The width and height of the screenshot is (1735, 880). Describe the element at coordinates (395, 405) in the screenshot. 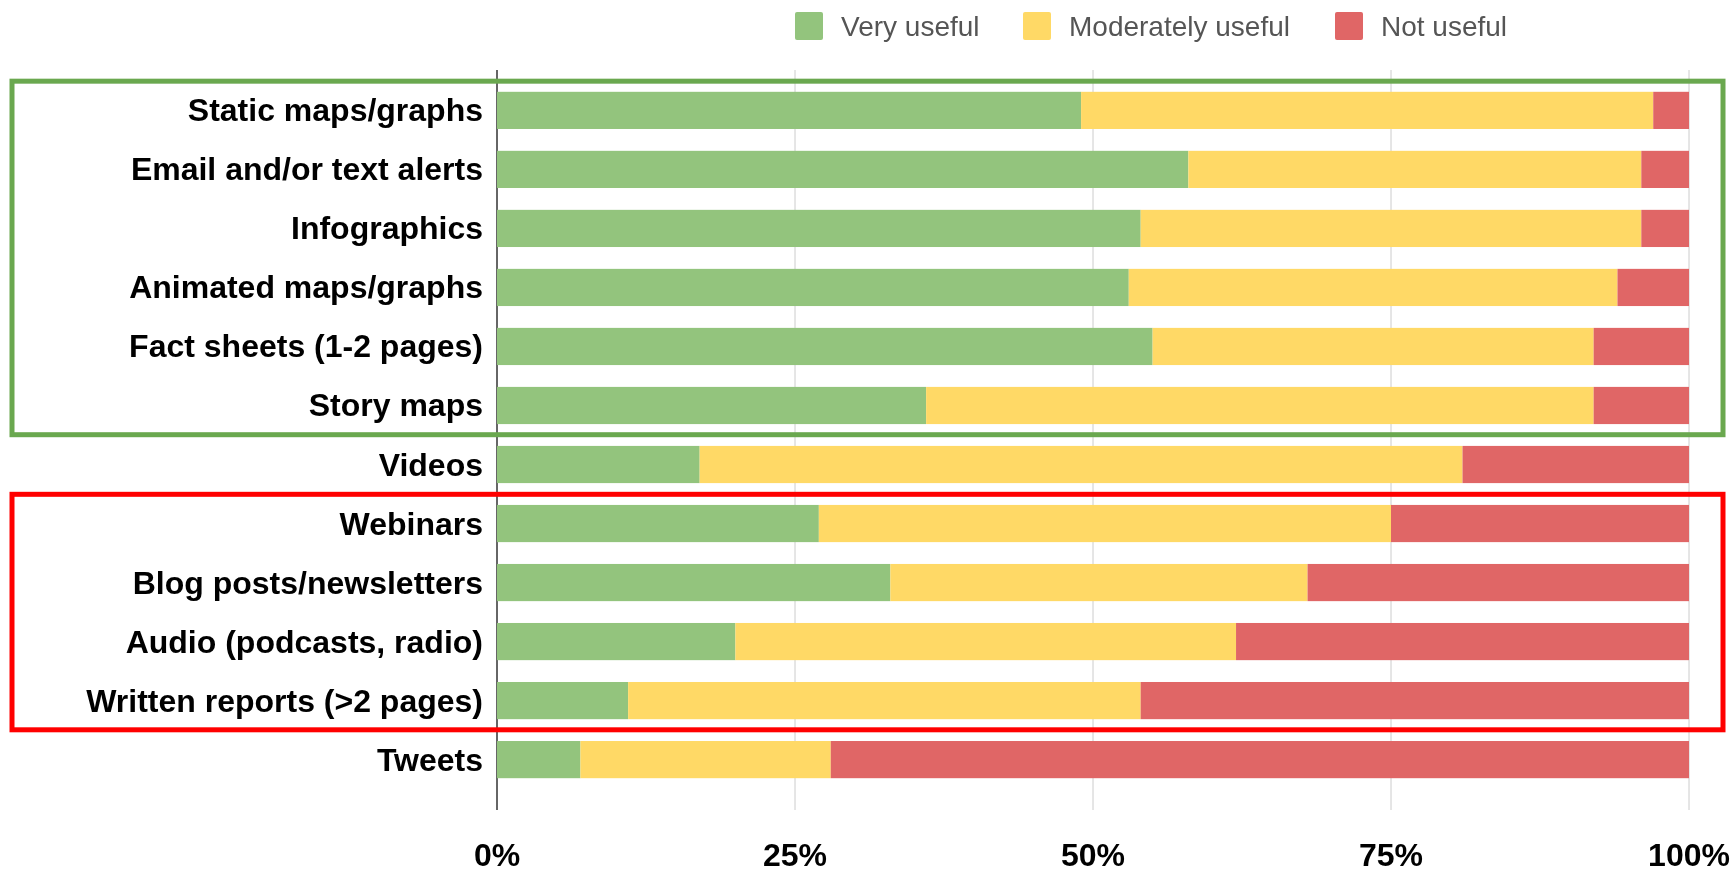

I see `y-tick-label: Story maps` at that location.